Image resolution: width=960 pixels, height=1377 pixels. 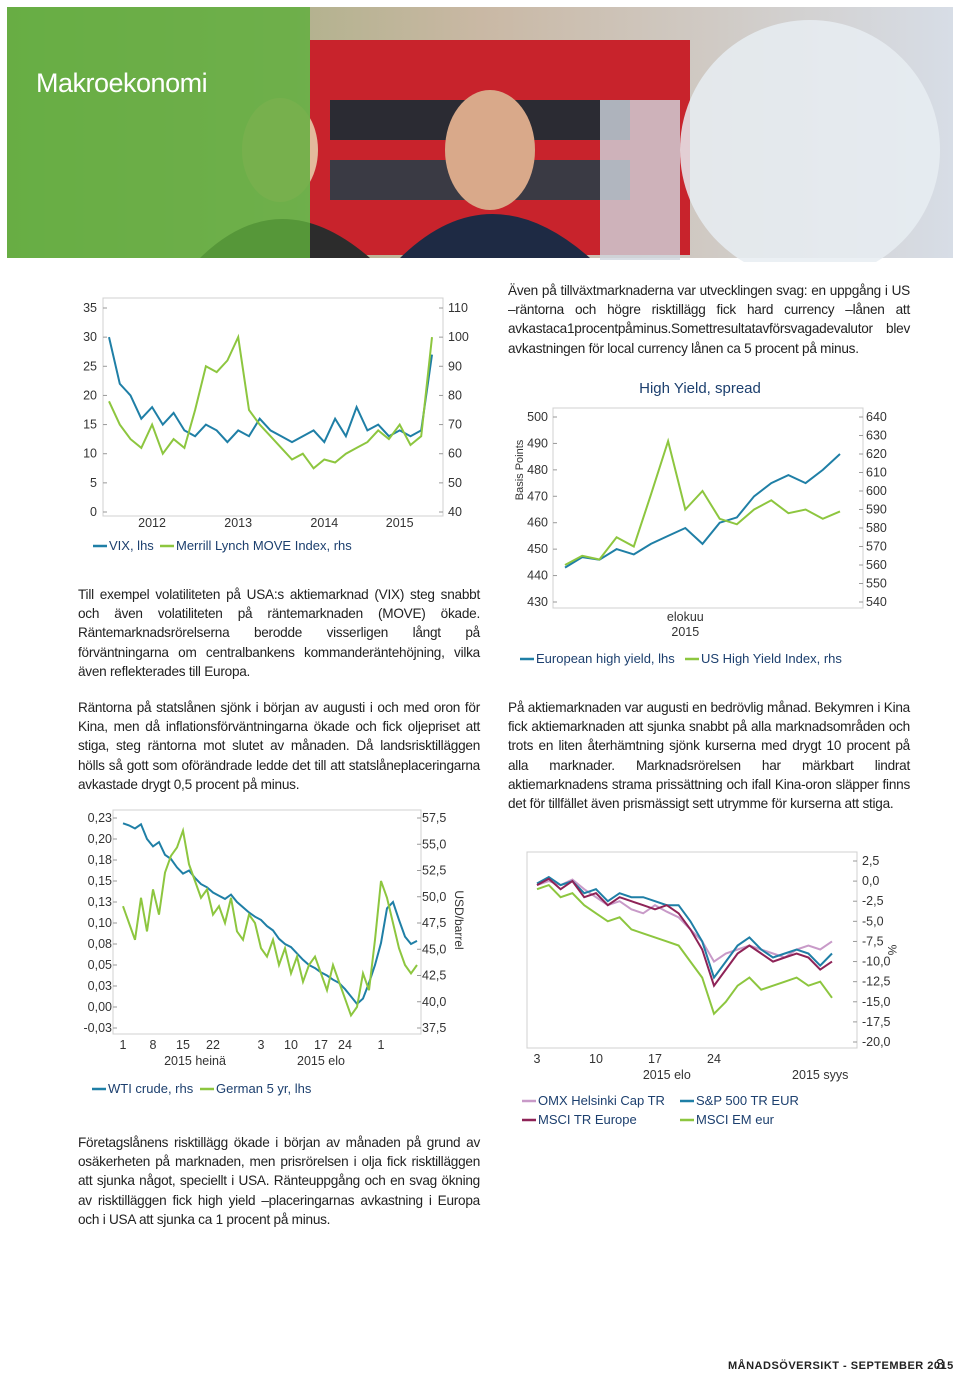 What do you see at coordinates (131, 545) in the screenshot?
I see `legend-label: VIX, lhs` at bounding box center [131, 545].